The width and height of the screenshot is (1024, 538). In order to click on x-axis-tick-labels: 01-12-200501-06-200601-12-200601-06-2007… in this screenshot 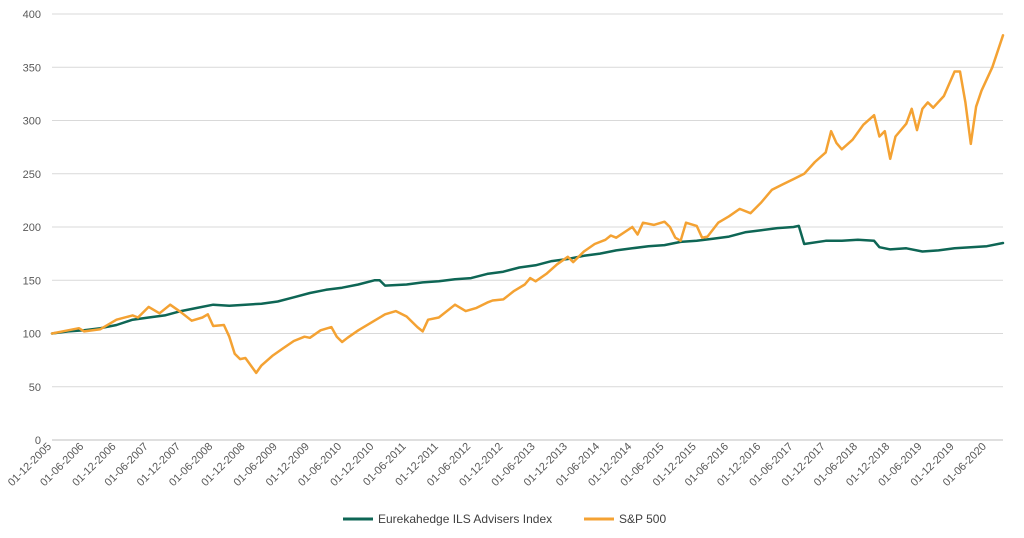, I will do `click(497, 465)`.